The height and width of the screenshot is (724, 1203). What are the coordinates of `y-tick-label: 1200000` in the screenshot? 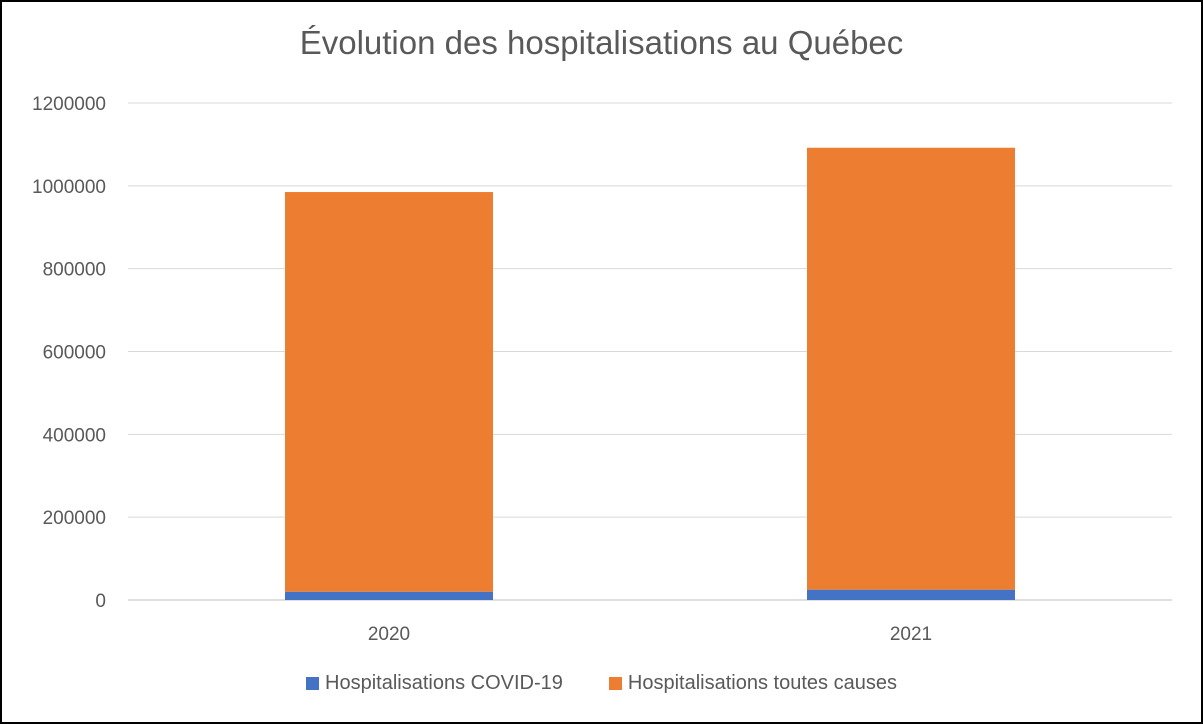 It's located at (69, 104).